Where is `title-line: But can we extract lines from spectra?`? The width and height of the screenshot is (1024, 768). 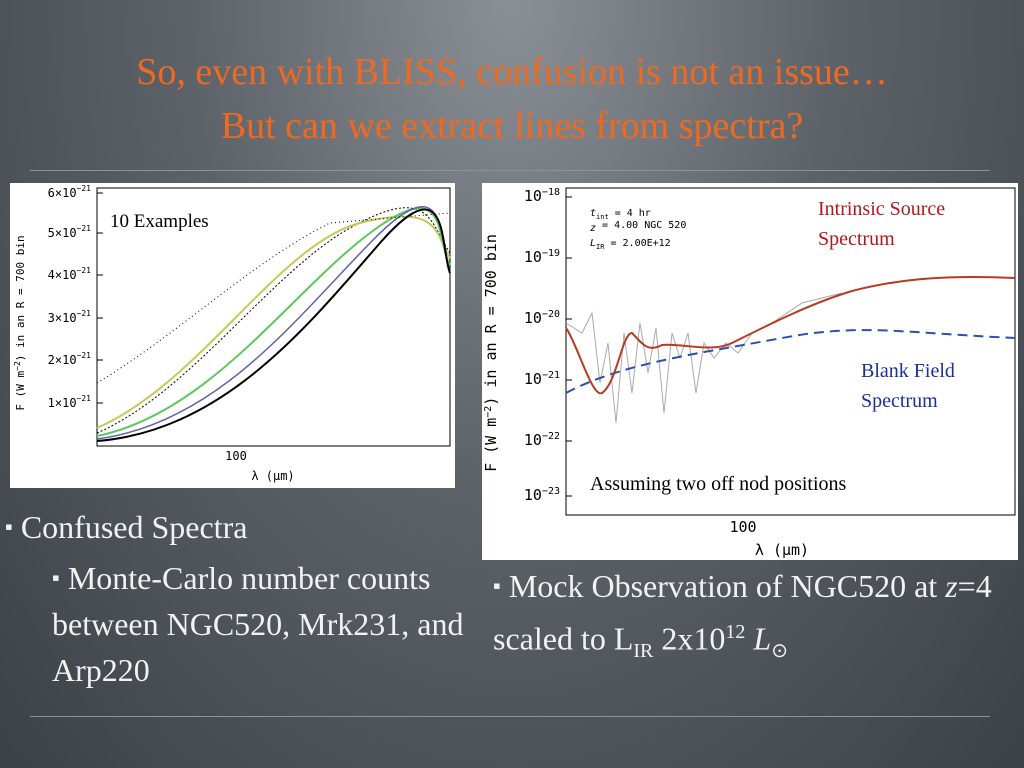
title-line: But can we extract lines from spectra? is located at coordinates (512, 126).